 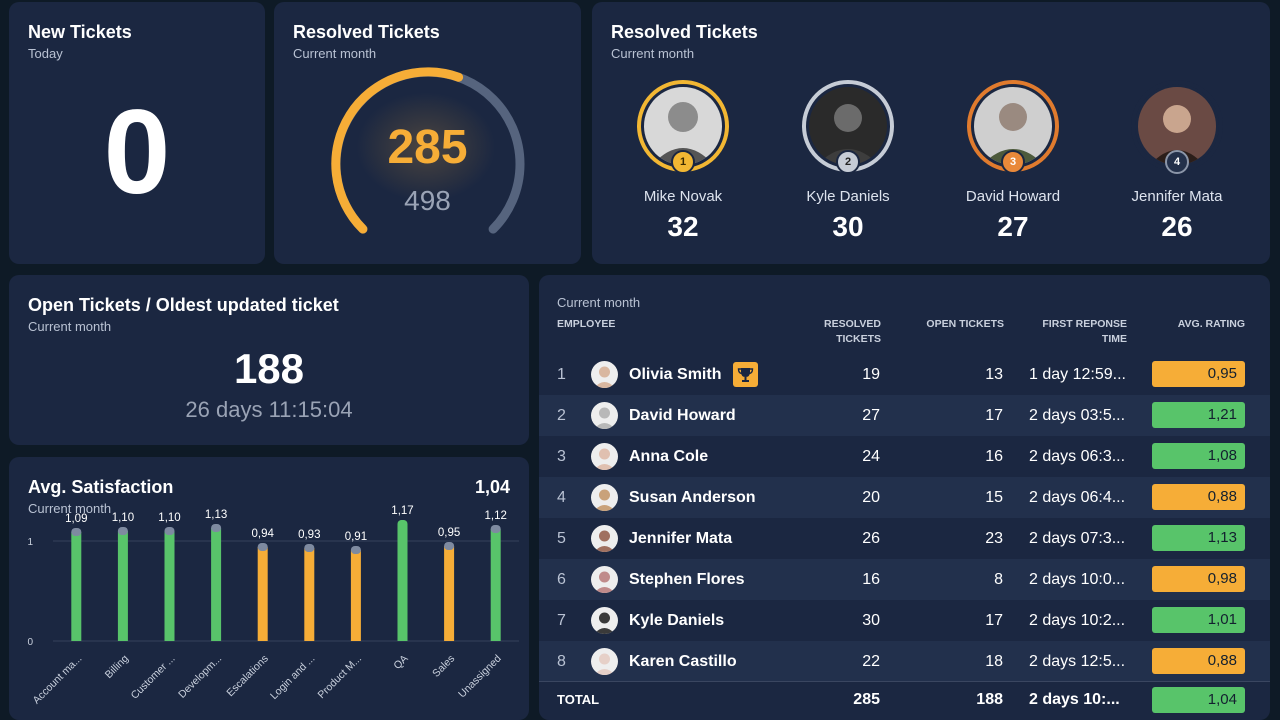 What do you see at coordinates (904, 415) in the screenshot?
I see `table-row: 2 David Howard 27 17 2 days 03:5... 1,21` at bounding box center [904, 415].